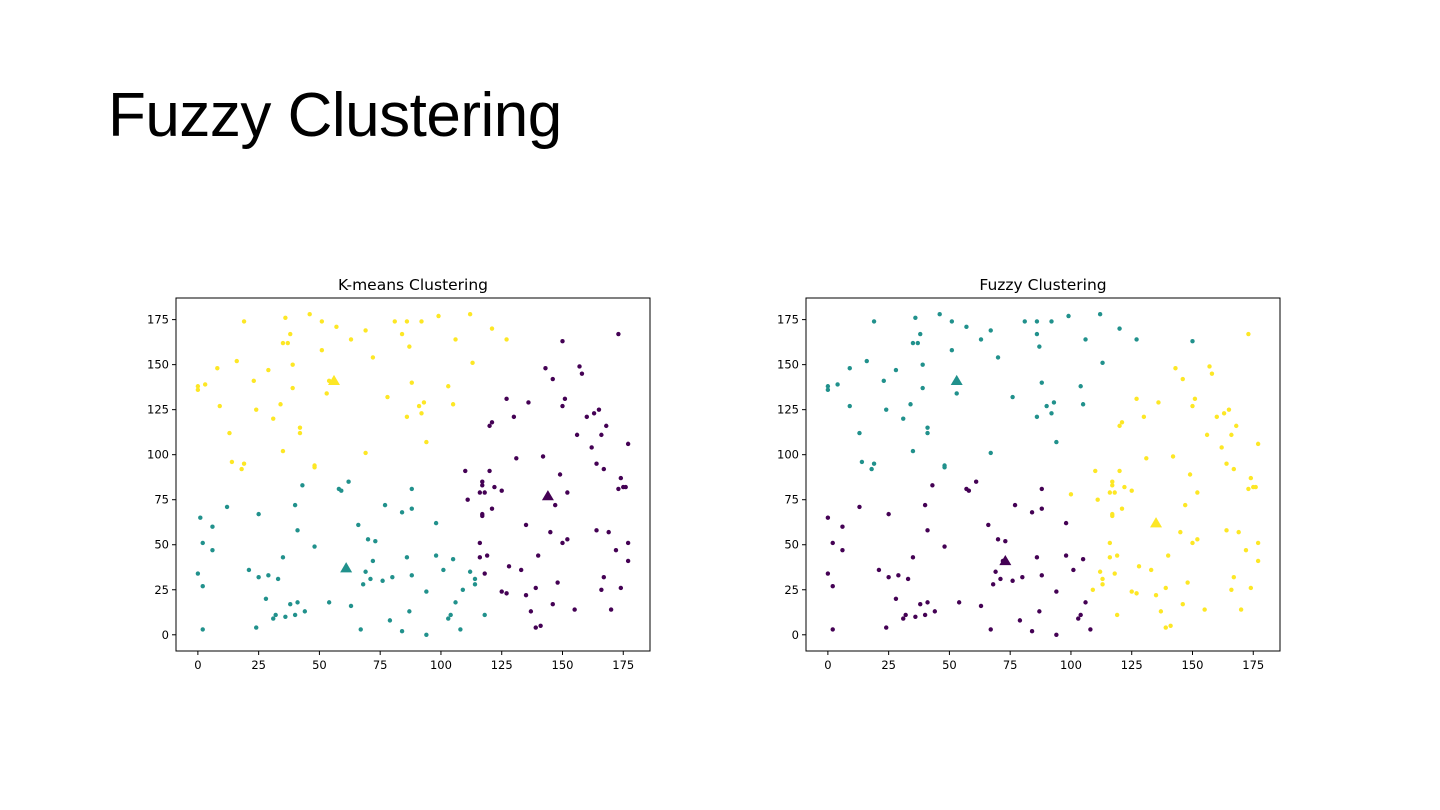 The height and width of the screenshot is (810, 1440). I want to click on x-tick-label: 50, so click(949, 665).